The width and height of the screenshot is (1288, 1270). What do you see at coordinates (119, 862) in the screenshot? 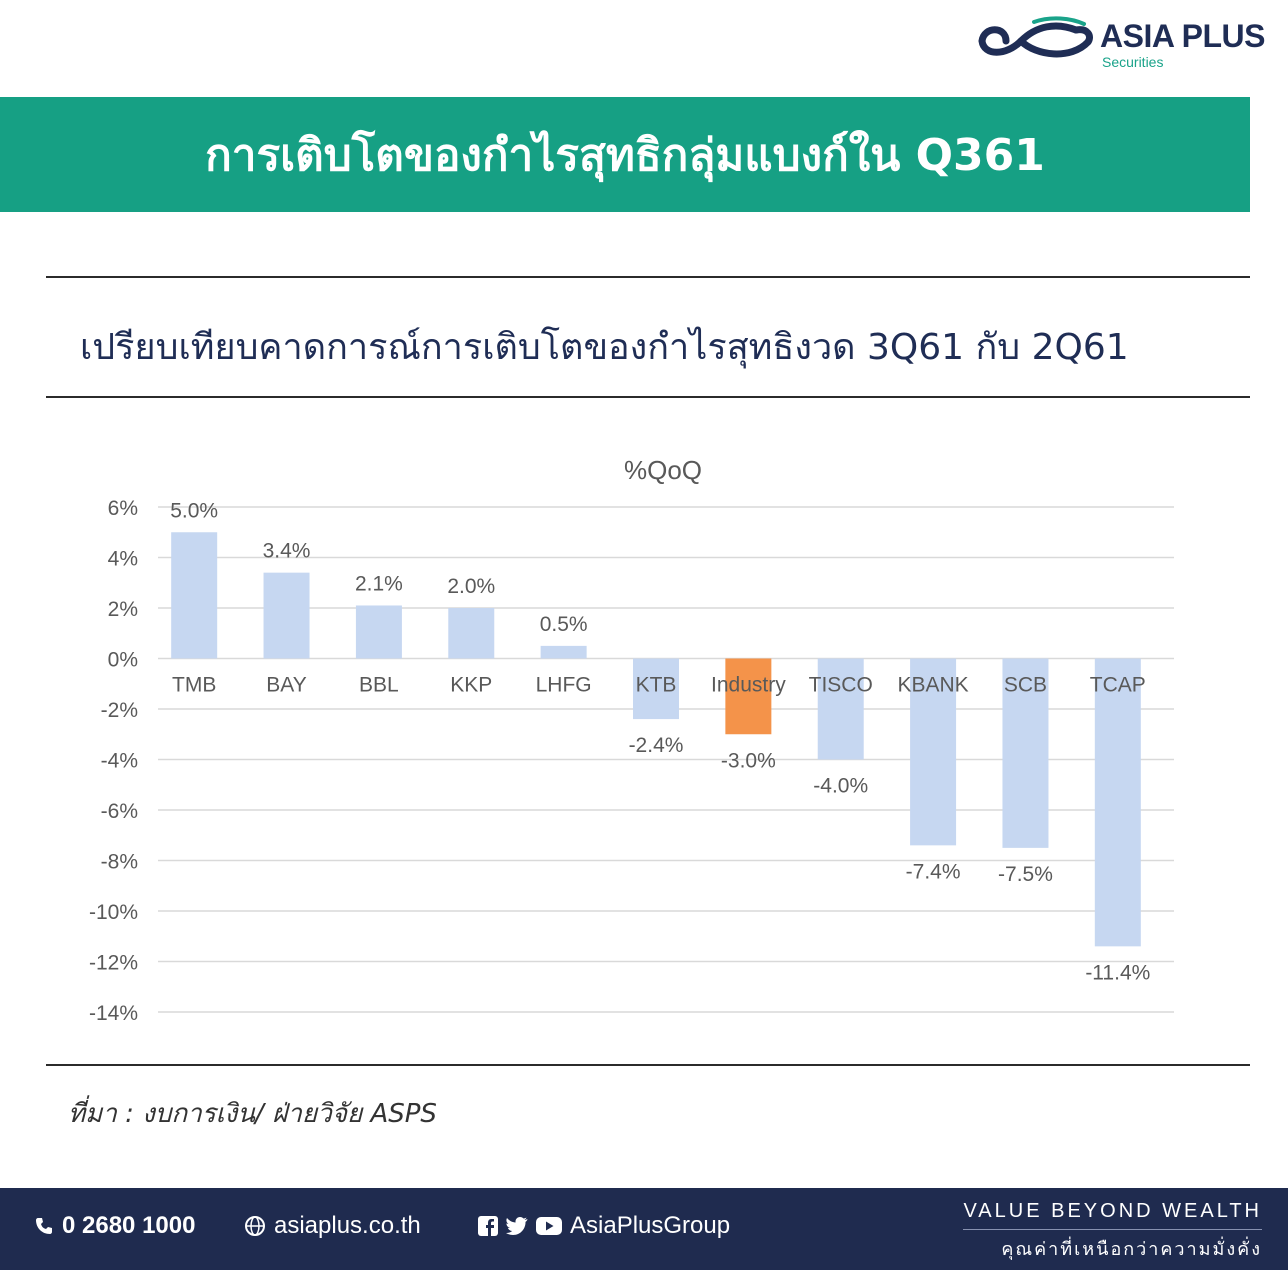
I see `y-tick-label: -8%` at bounding box center [119, 862].